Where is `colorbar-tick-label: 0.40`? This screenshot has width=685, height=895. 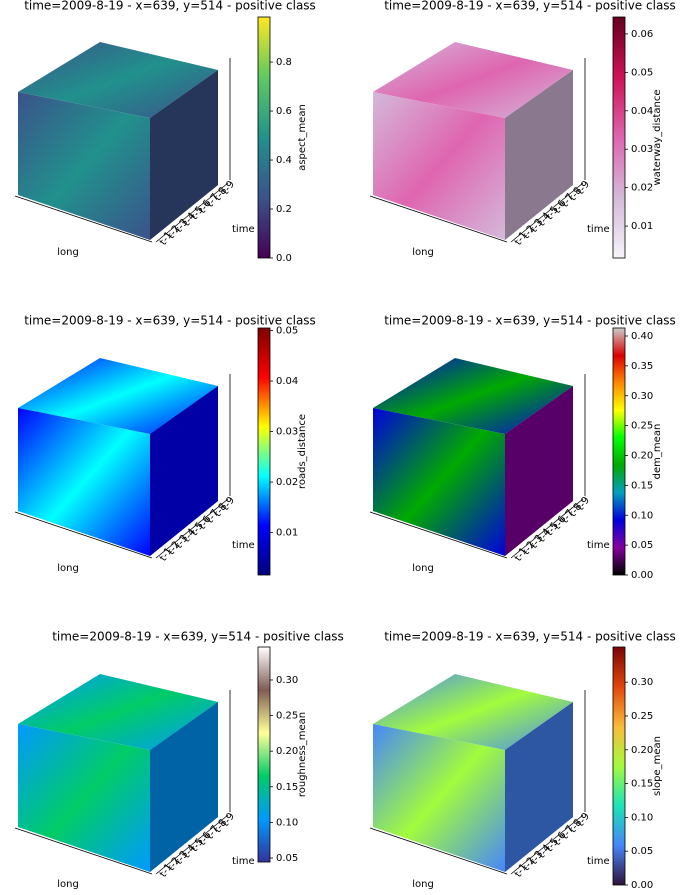 colorbar-tick-label: 0.40 is located at coordinates (642, 336).